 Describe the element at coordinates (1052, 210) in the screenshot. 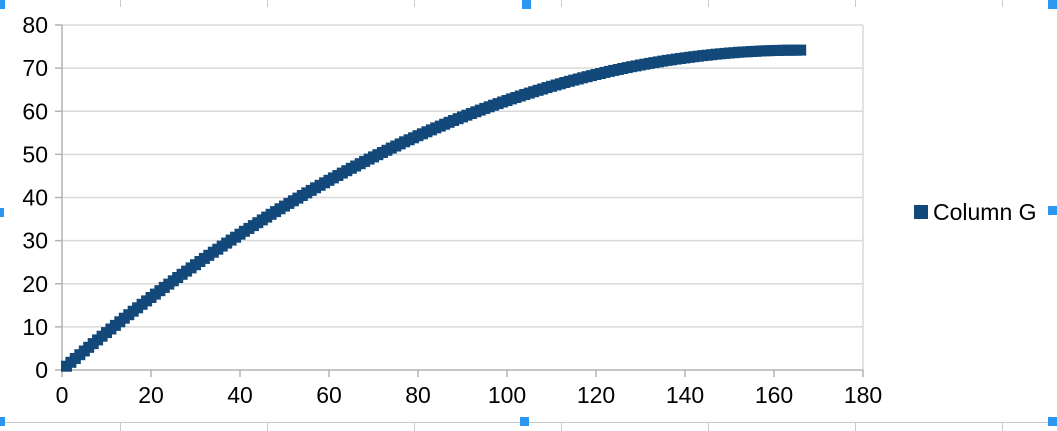

I see `selection-handle-middle-right` at that location.